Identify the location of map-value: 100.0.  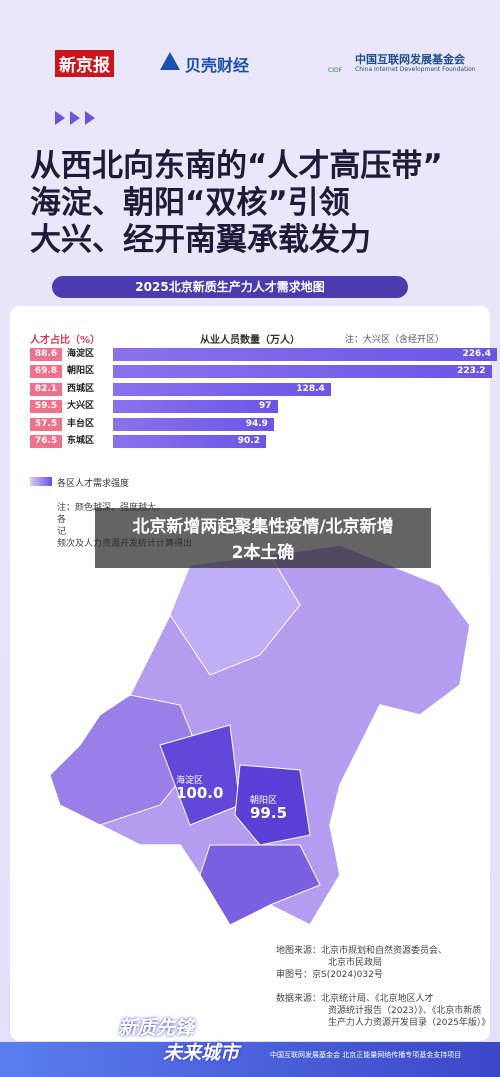
(200, 793).